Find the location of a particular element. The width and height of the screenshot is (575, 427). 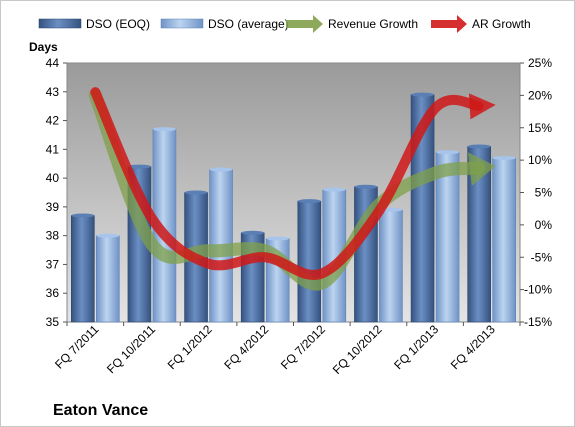

right-tick-label: -5% is located at coordinates (542, 257).